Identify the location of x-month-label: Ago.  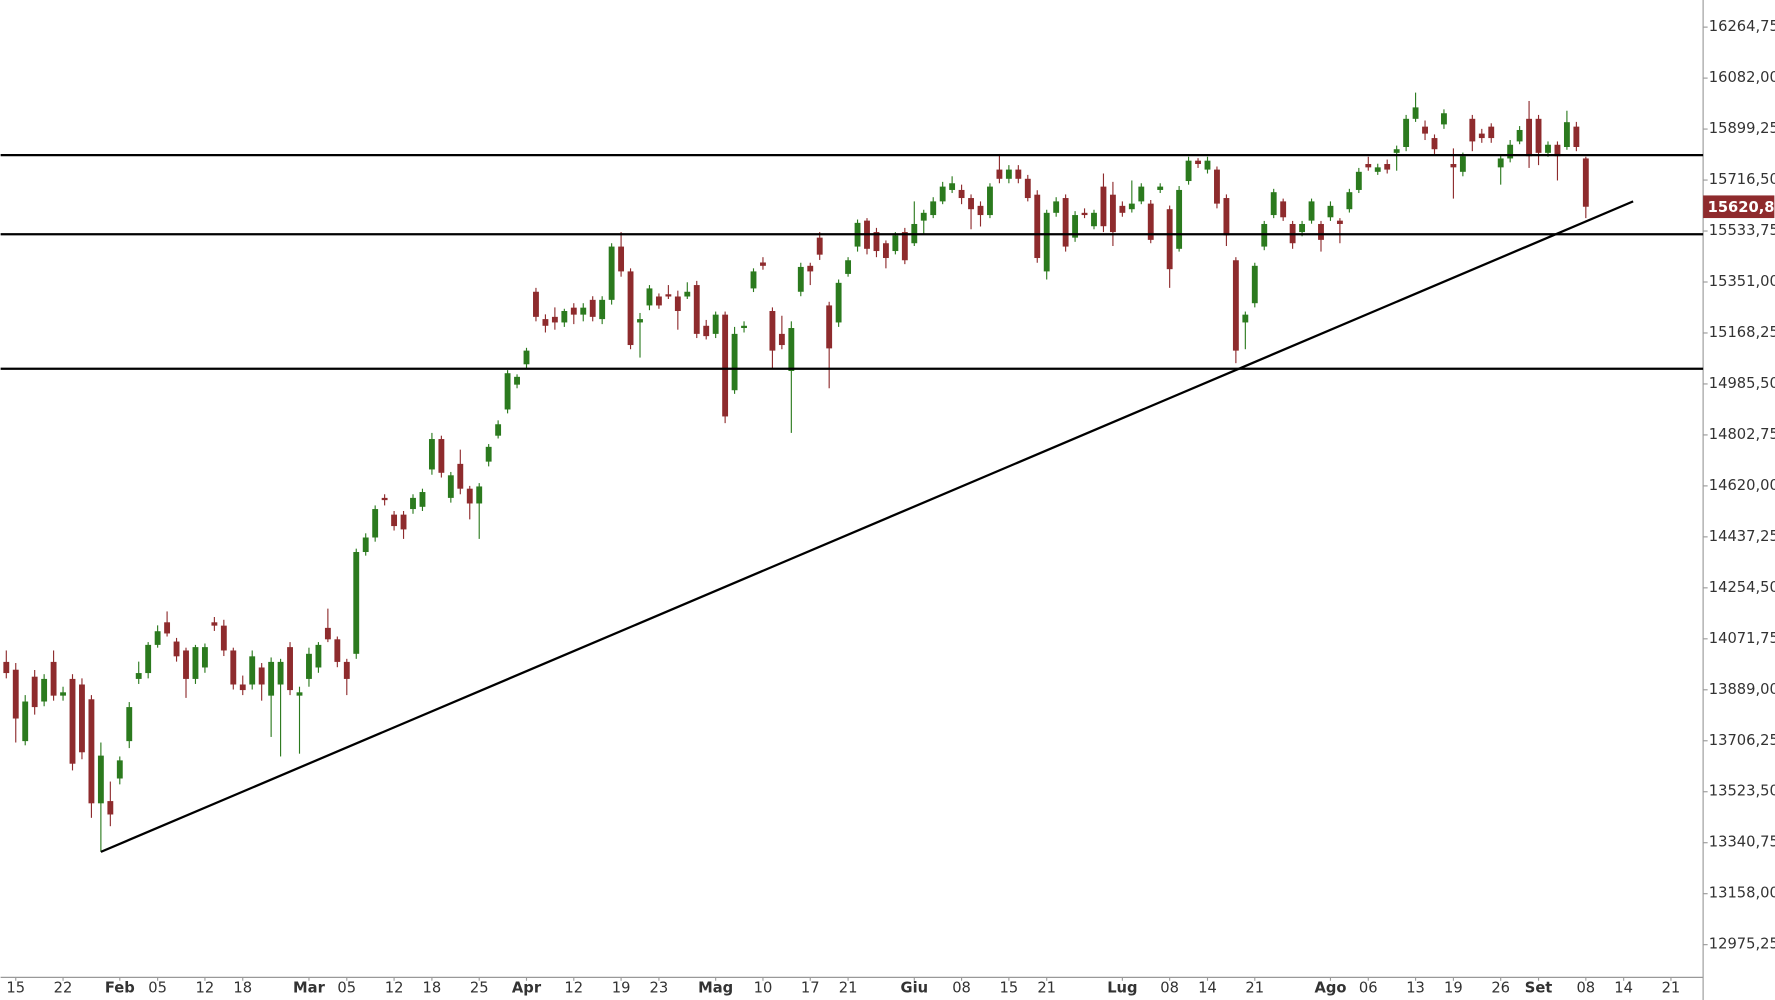
(1330, 988).